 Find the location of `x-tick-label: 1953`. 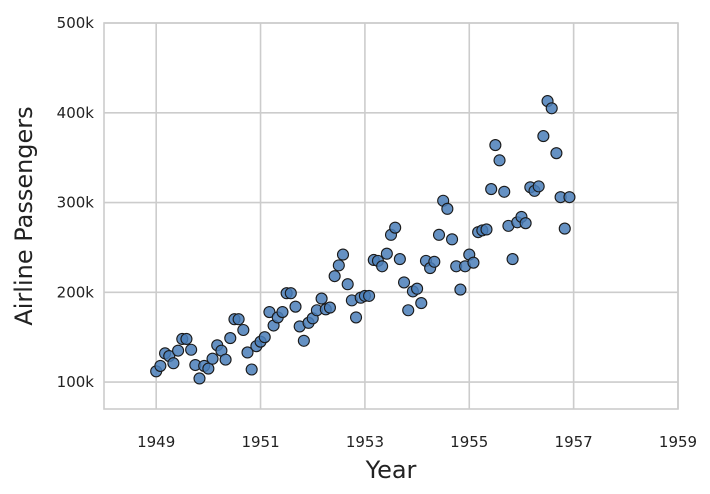

x-tick-label: 1953 is located at coordinates (365, 442).